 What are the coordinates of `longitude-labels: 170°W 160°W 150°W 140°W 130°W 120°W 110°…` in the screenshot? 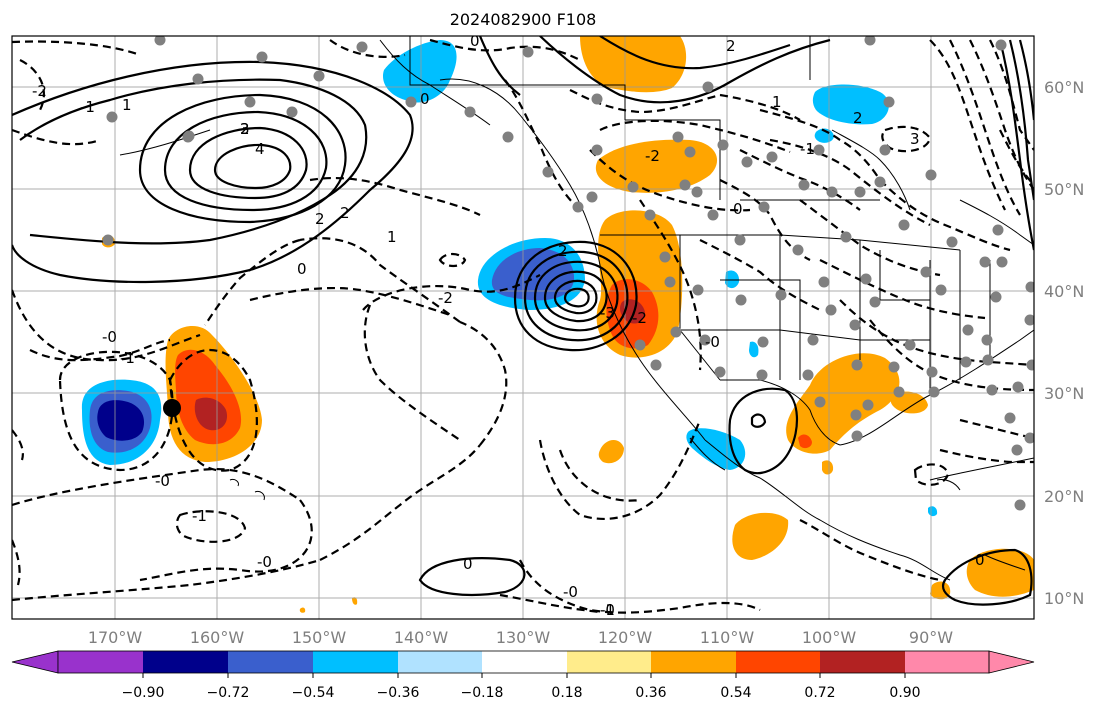 It's located at (520, 637).